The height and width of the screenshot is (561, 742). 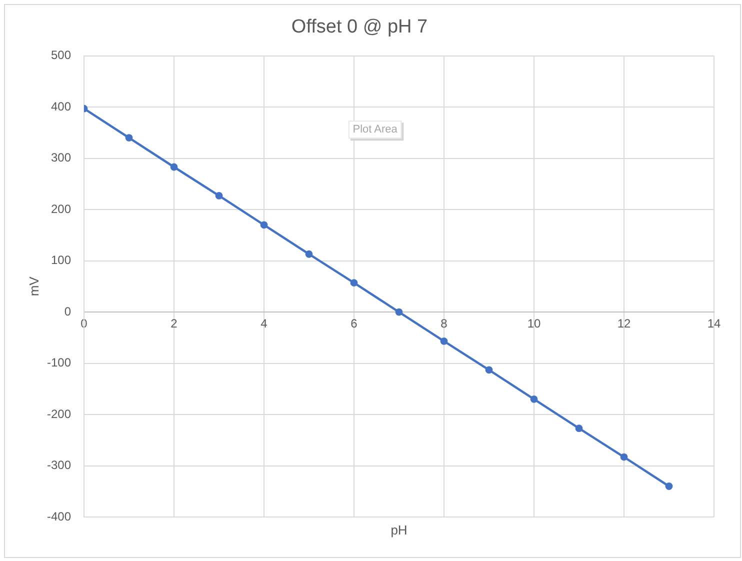 I want to click on y-tick-label: 100, so click(x=61, y=260).